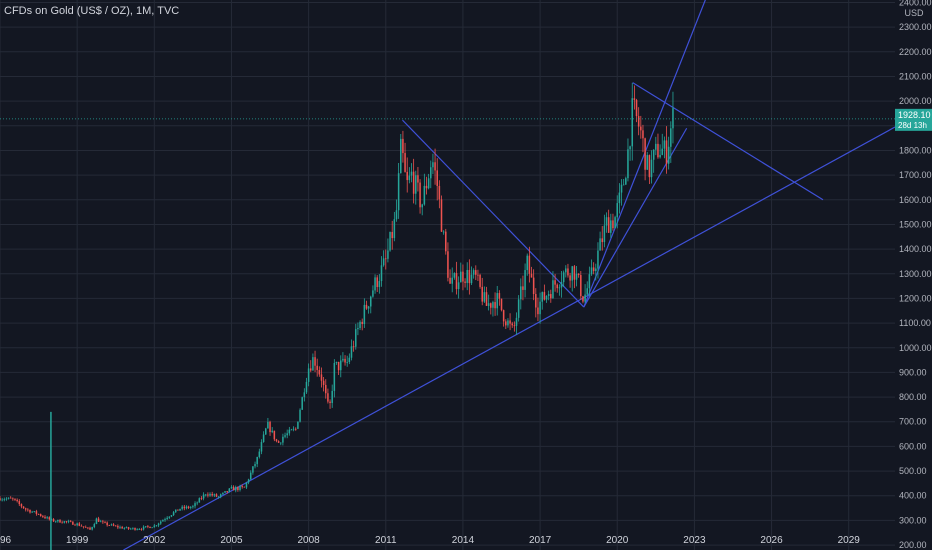 The height and width of the screenshot is (550, 932). Describe the element at coordinates (915, 101) in the screenshot. I see `y-tick-label: 2000.00` at that location.